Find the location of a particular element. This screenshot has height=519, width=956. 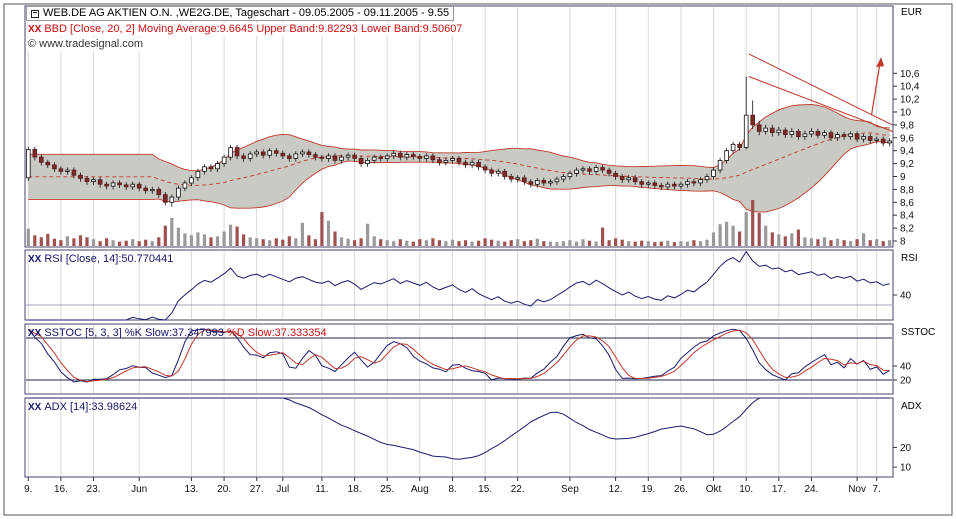

adx-indicator-label-row: XX ADX [14]:33.98624 is located at coordinates (82, 407).